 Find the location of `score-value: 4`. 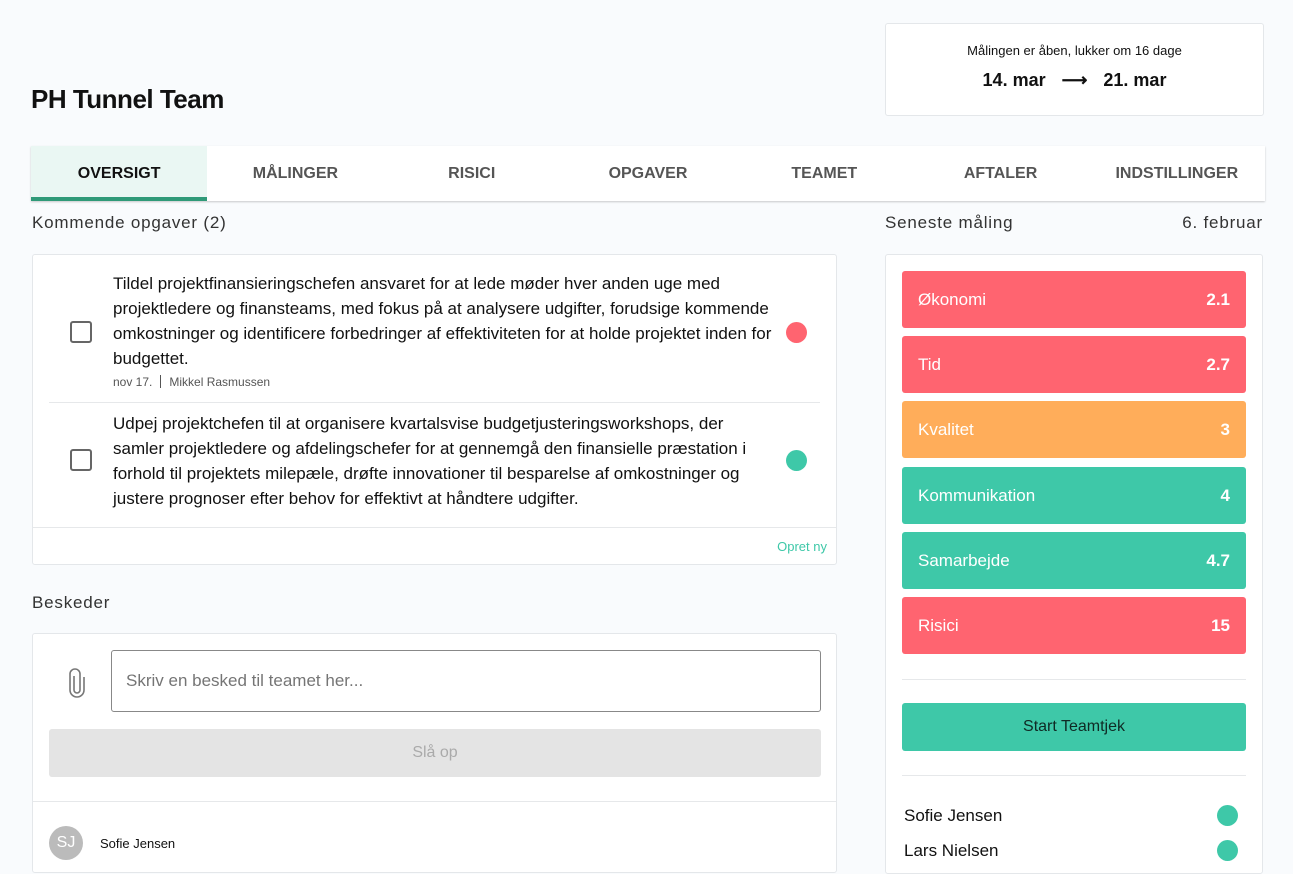

score-value: 4 is located at coordinates (1225, 495).